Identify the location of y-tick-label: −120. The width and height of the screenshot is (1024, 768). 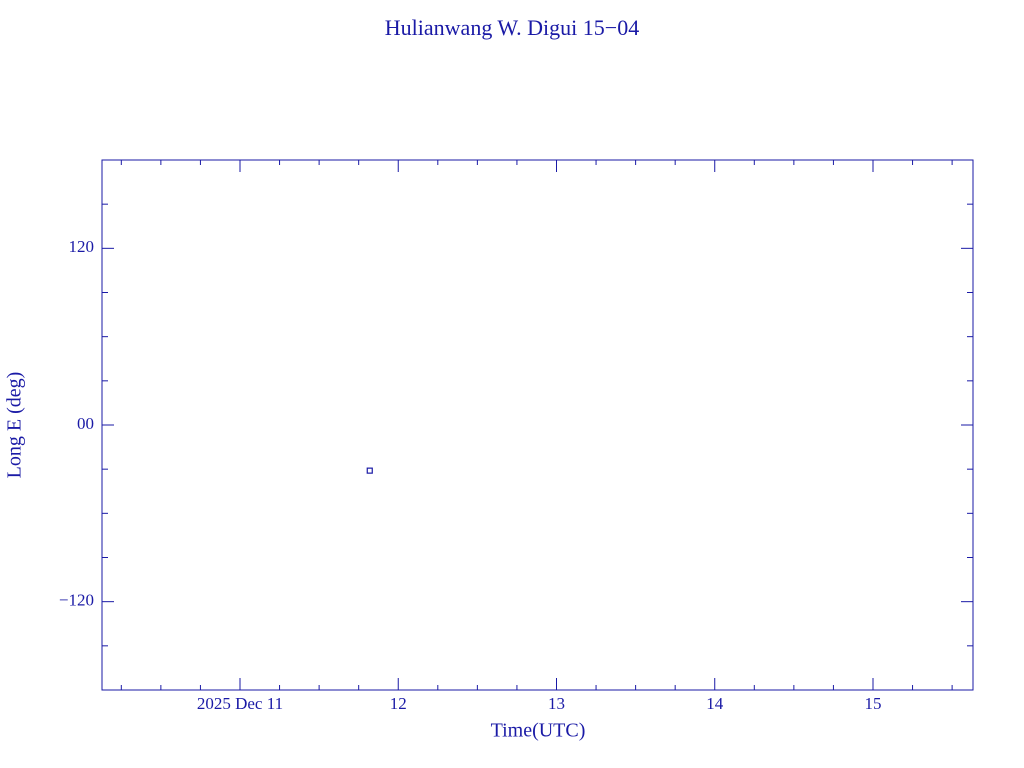
(76, 600).